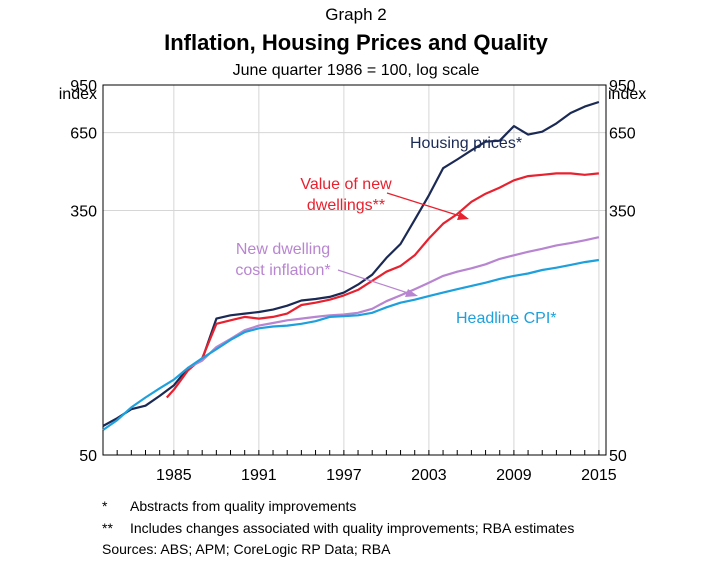 Image resolution: width=727 pixels, height=575 pixels. What do you see at coordinates (346, 184) in the screenshot?
I see `label-value-line1: Value of new` at bounding box center [346, 184].